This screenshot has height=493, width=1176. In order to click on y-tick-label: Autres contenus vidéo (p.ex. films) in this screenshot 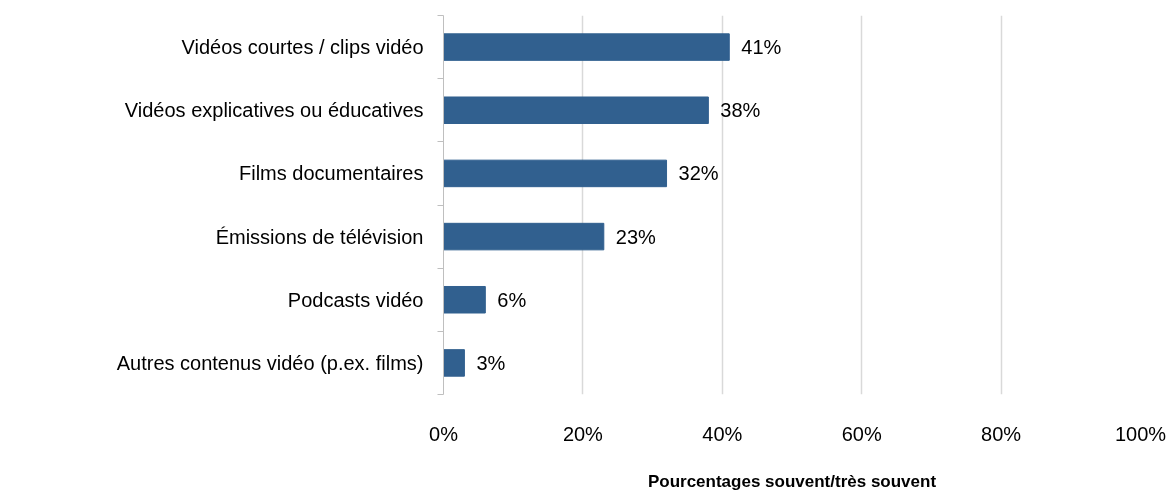, I will do `click(270, 362)`.